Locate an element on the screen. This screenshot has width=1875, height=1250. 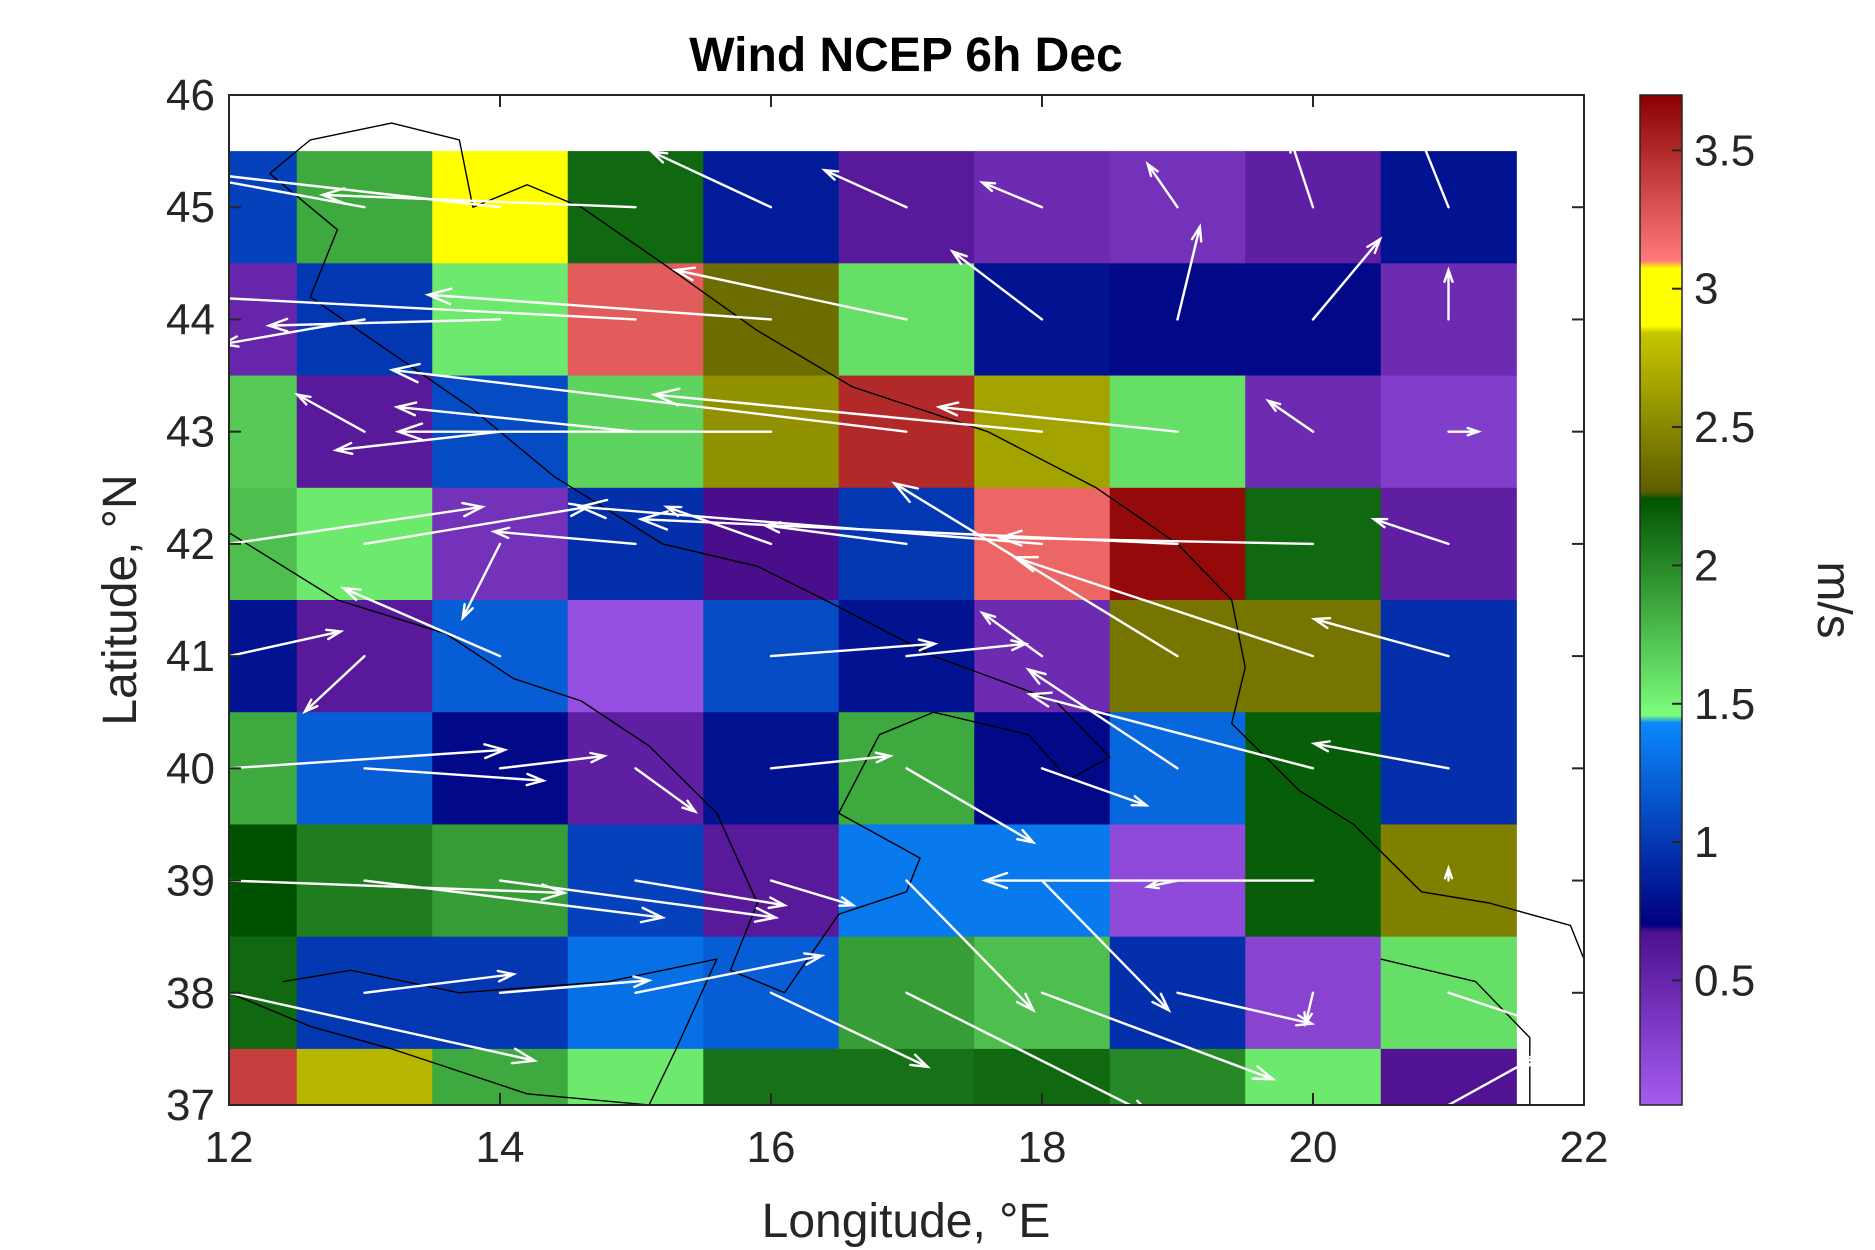
colorbar-tick-label: 1 is located at coordinates (1706, 842).